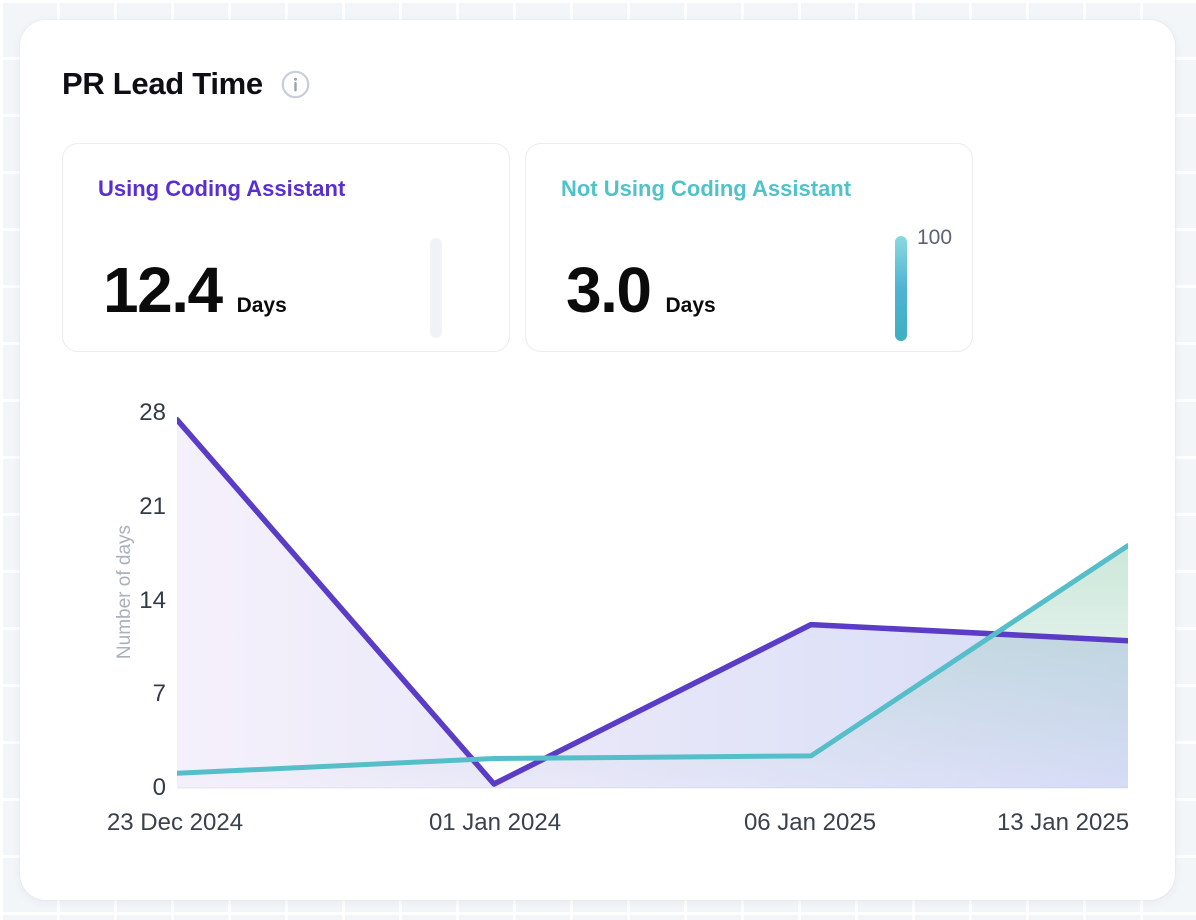  What do you see at coordinates (162, 83) in the screenshot?
I see `page-title: PR Lead Time` at bounding box center [162, 83].